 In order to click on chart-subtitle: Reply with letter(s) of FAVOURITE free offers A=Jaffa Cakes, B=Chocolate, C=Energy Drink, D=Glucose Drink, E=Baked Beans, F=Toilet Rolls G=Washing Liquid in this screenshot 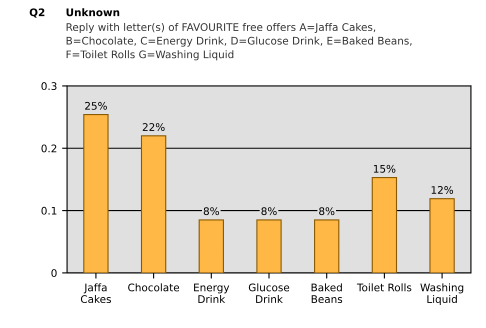, I will do `click(239, 41)`.